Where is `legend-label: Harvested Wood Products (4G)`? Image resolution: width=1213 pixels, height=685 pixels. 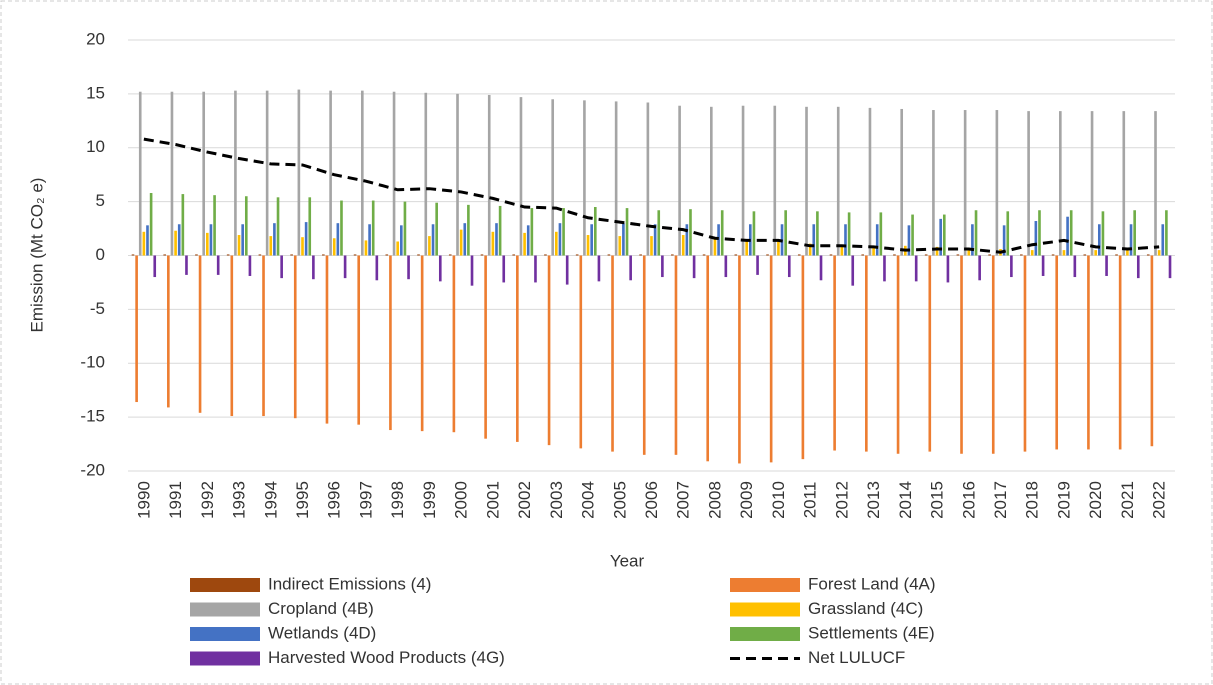 legend-label: Harvested Wood Products (4G) is located at coordinates (386, 657).